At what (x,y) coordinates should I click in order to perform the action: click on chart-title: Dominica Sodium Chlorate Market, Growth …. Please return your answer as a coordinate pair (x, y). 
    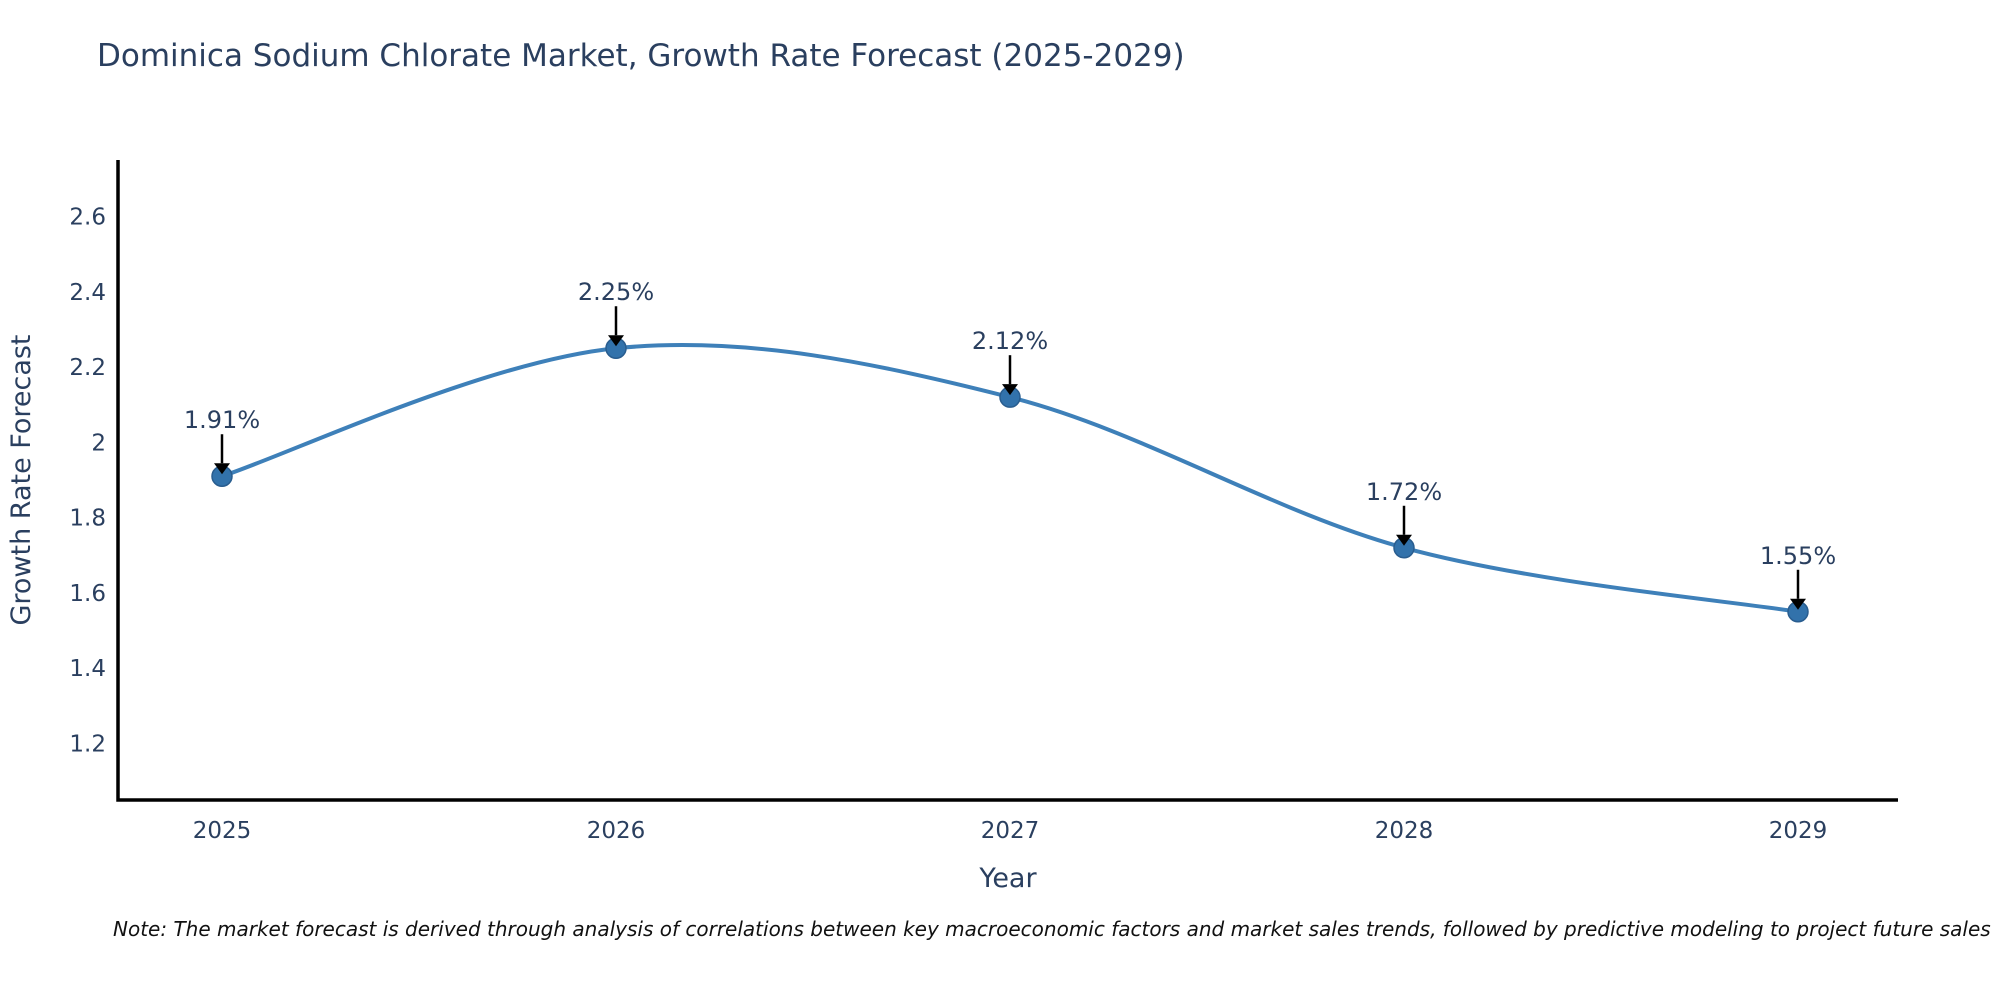
    Looking at the image, I should click on (641, 56).